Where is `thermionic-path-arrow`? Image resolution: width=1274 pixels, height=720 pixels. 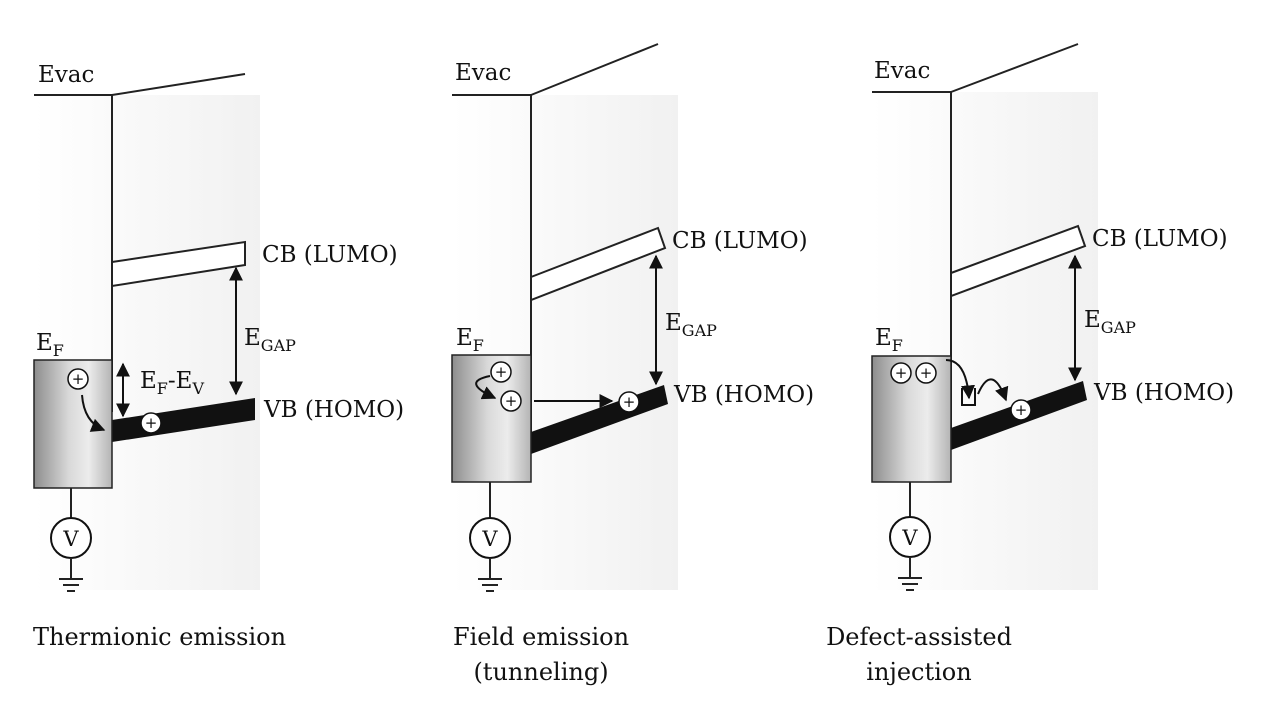
thermionic-path-arrow is located at coordinates (93, 413).